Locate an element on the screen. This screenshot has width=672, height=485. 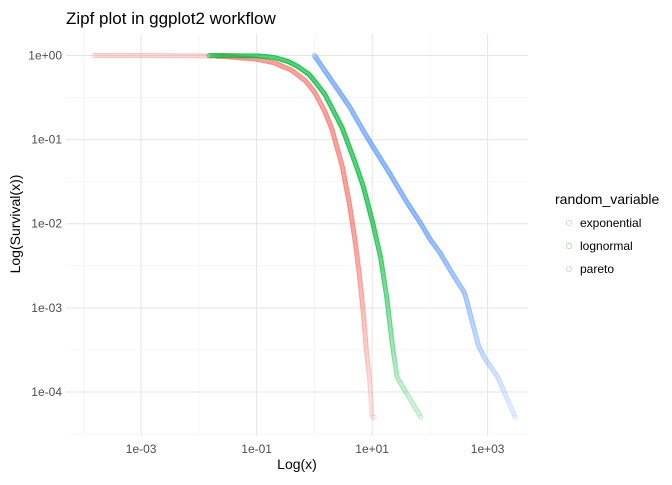
legend-key-pareto is located at coordinates (569, 269).